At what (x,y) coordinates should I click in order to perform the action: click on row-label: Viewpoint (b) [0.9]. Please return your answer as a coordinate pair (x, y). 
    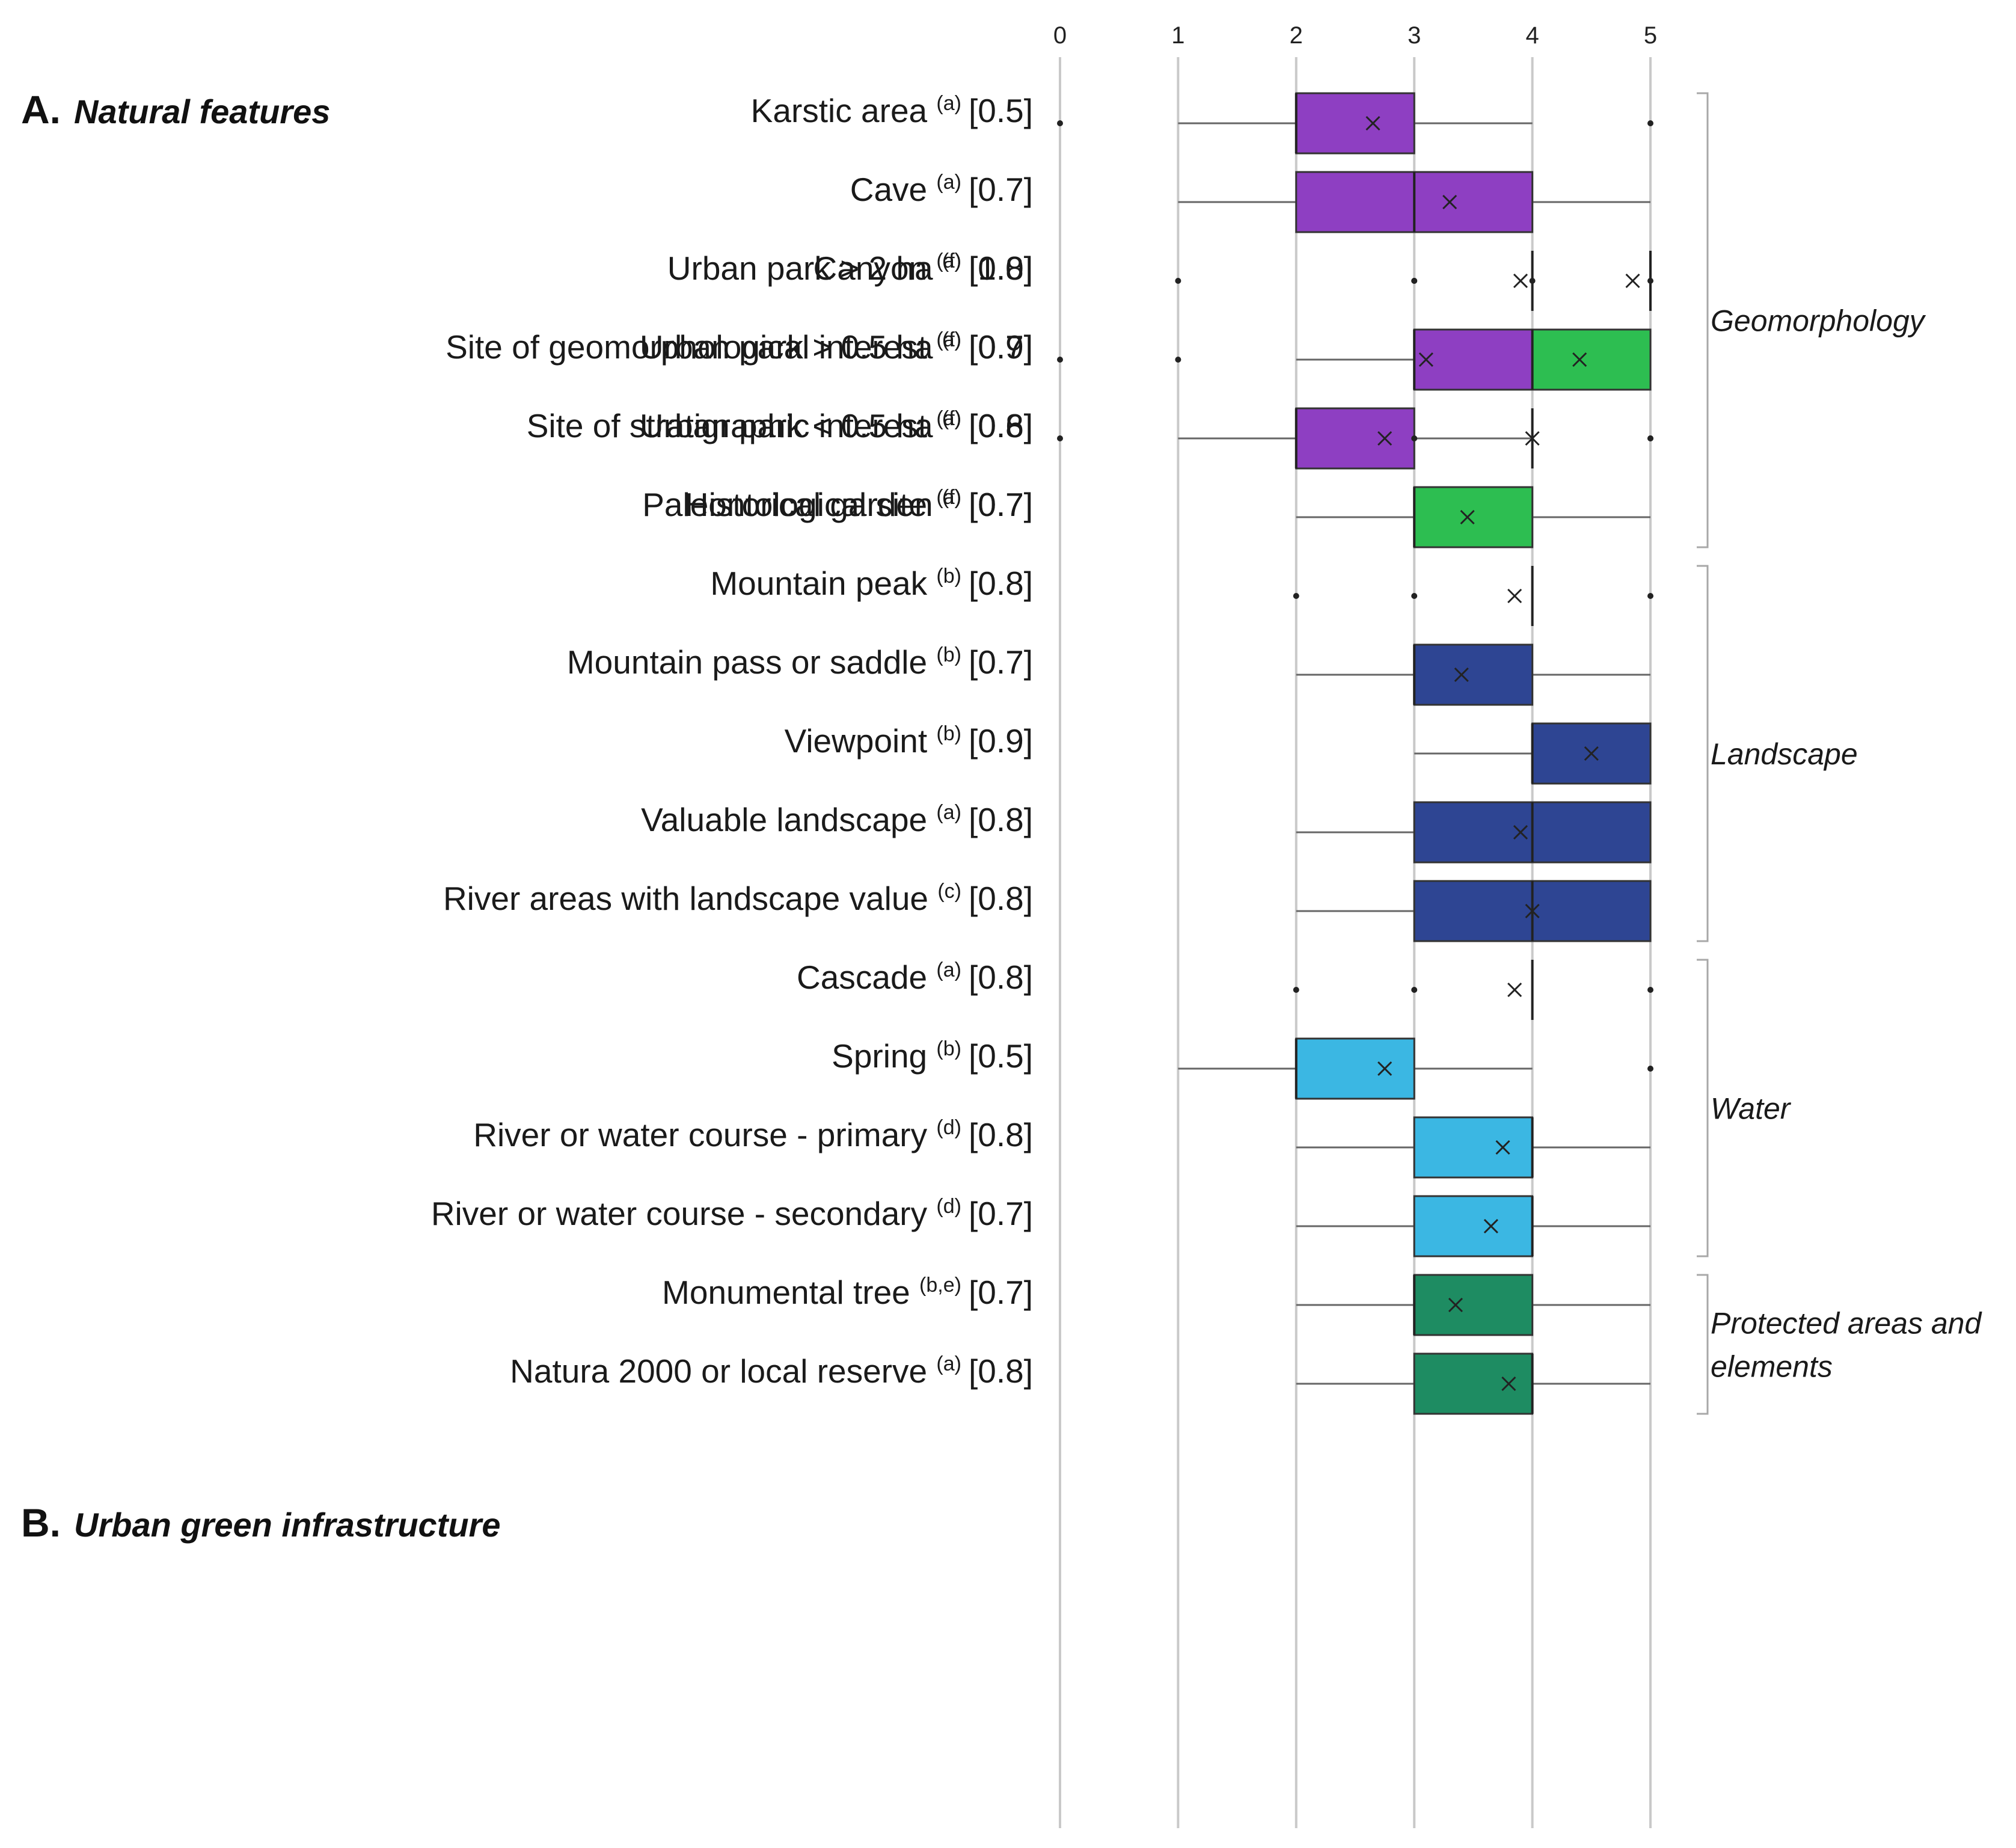
    Looking at the image, I should click on (909, 741).